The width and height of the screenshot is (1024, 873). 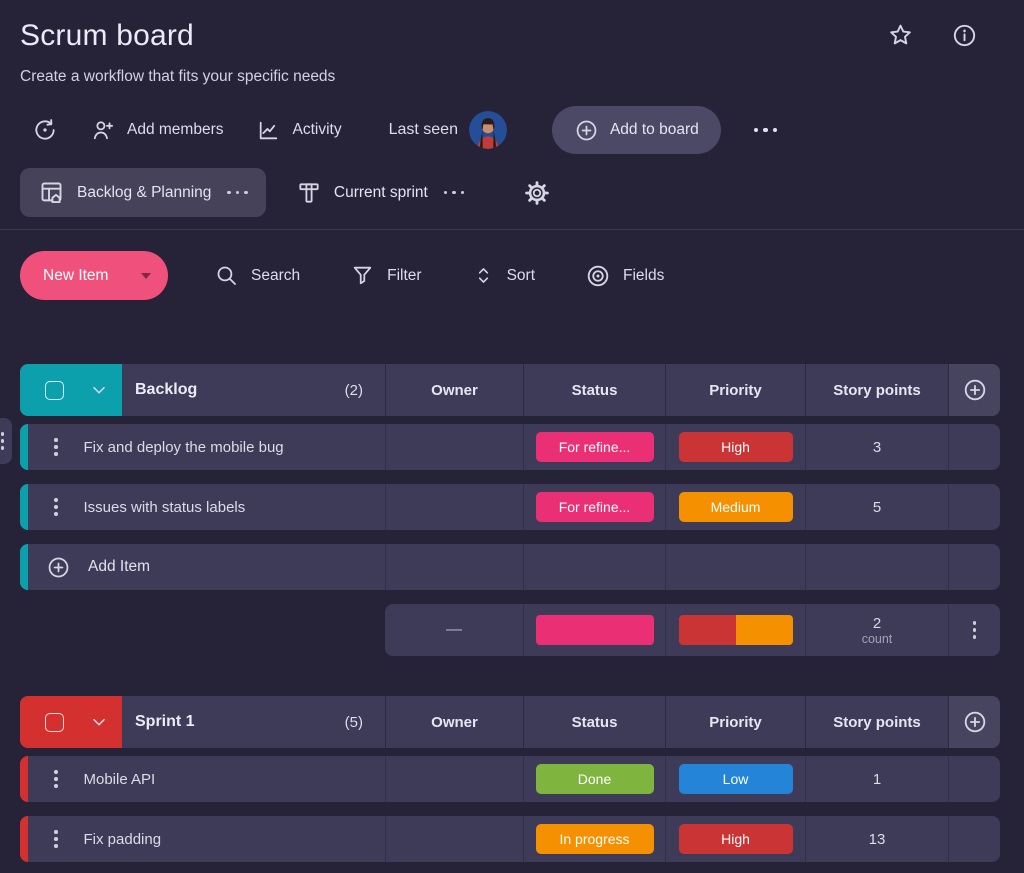 I want to click on group-name: Sprint 1, so click(x=165, y=721).